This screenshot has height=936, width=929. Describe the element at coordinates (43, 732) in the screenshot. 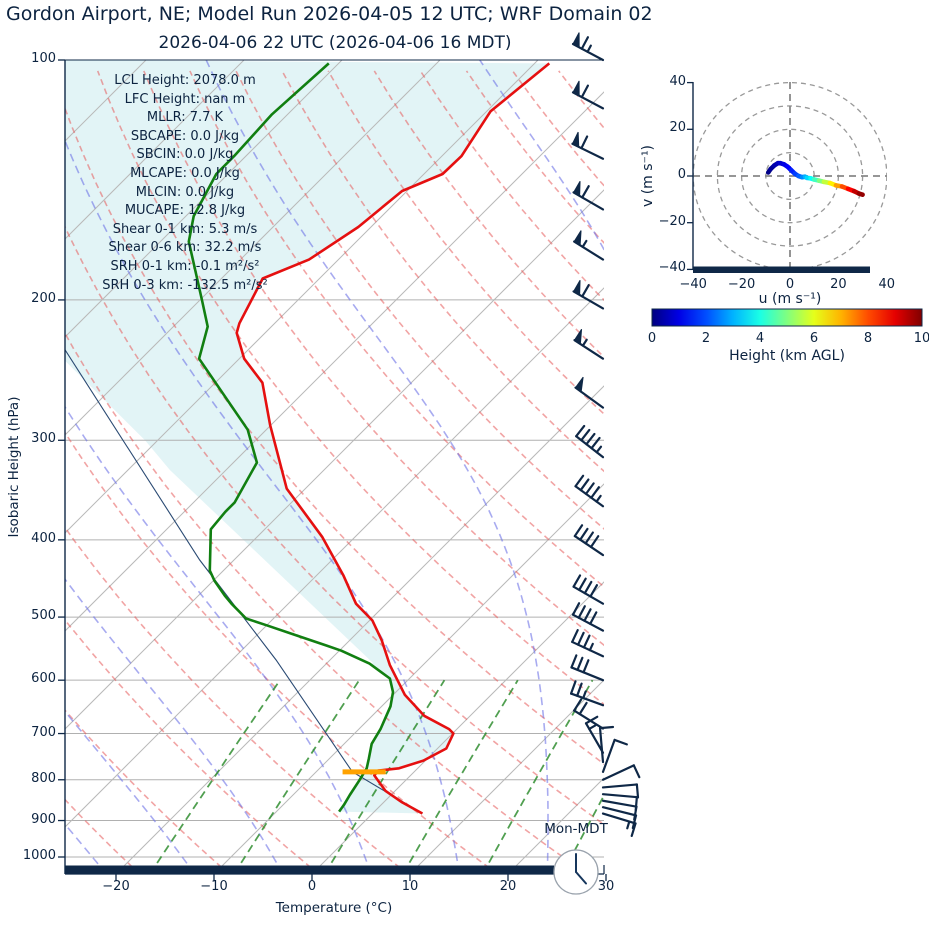

I see `tick-label: 700` at that location.